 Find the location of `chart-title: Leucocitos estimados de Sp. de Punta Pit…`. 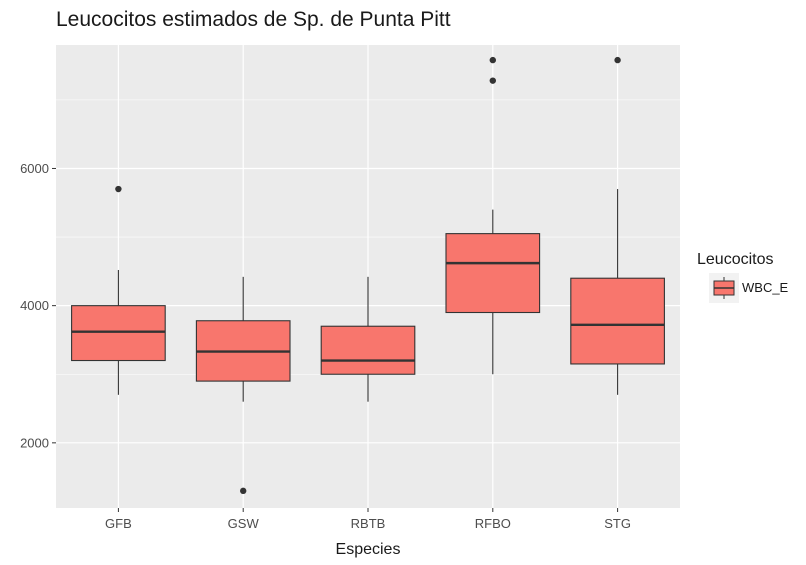

chart-title: Leucocitos estimados de Sp. de Punta Pit… is located at coordinates (253, 19).